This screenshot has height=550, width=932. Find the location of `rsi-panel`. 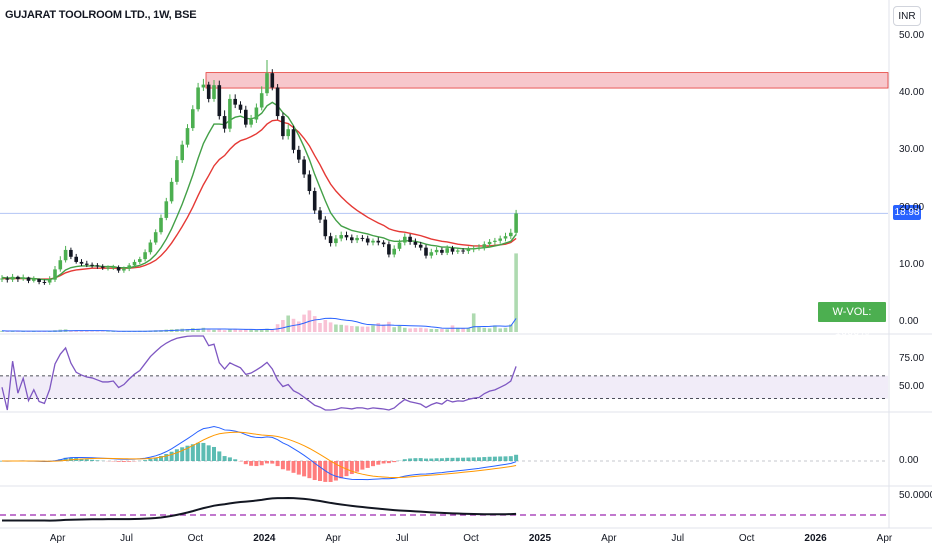

rsi-panel is located at coordinates (444, 373).